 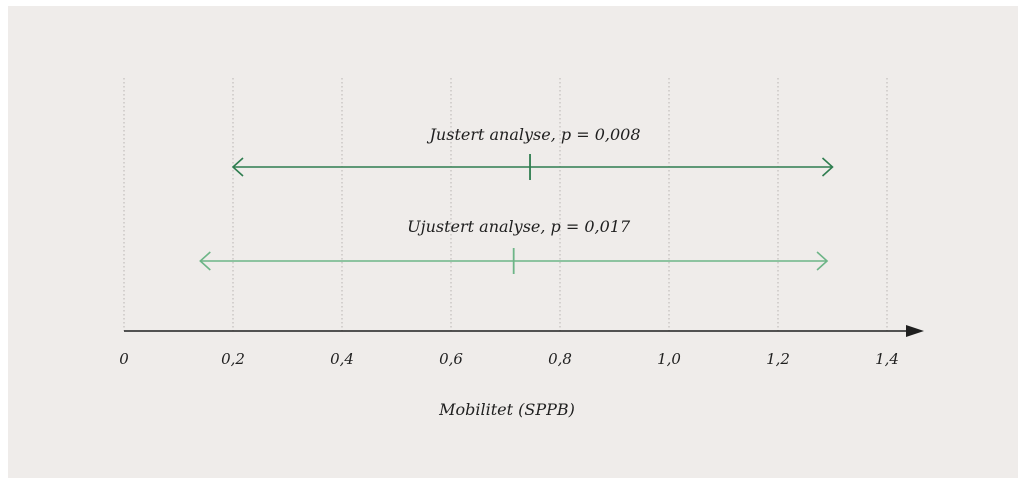 What do you see at coordinates (887, 359) in the screenshot?
I see `x-tick-label: 1,4` at bounding box center [887, 359].